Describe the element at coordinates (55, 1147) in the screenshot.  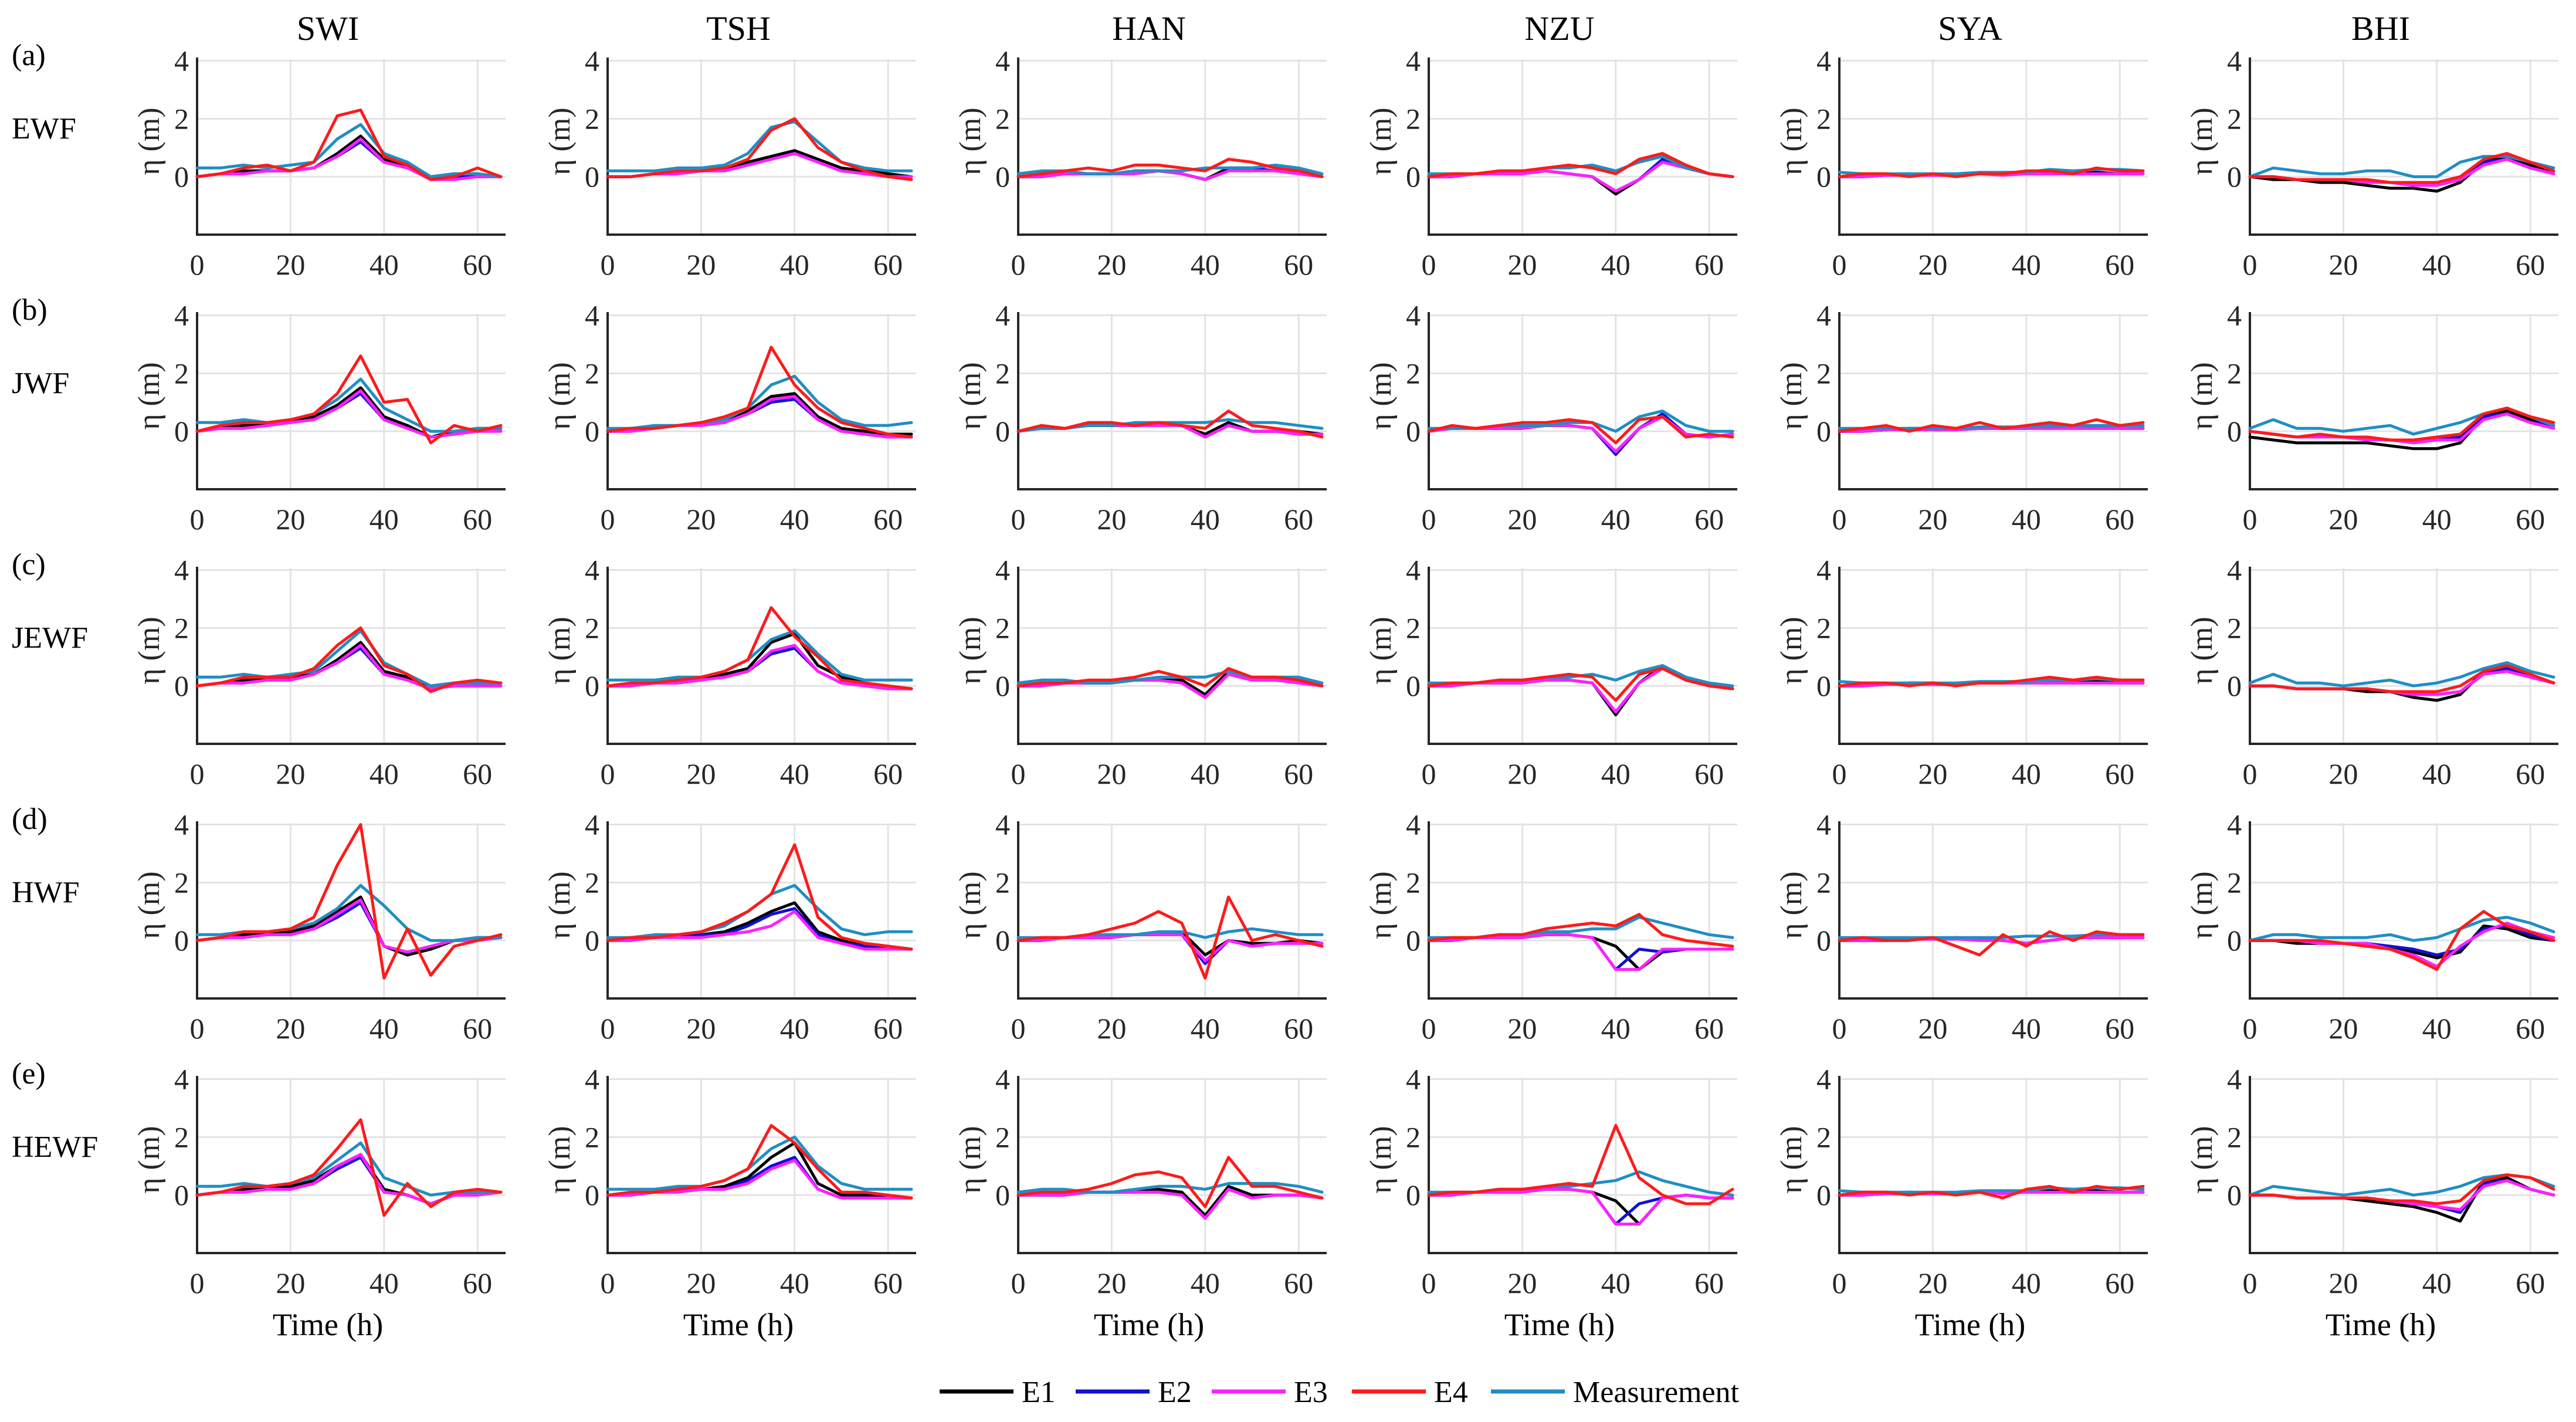
I see `row-label: HEWF` at that location.